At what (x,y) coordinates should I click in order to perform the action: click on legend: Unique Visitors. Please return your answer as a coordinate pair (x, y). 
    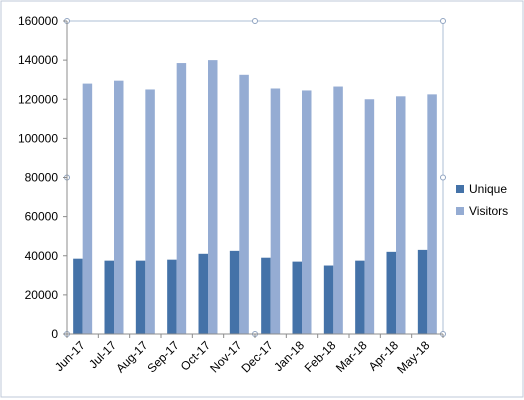
    Looking at the image, I should click on (482, 200).